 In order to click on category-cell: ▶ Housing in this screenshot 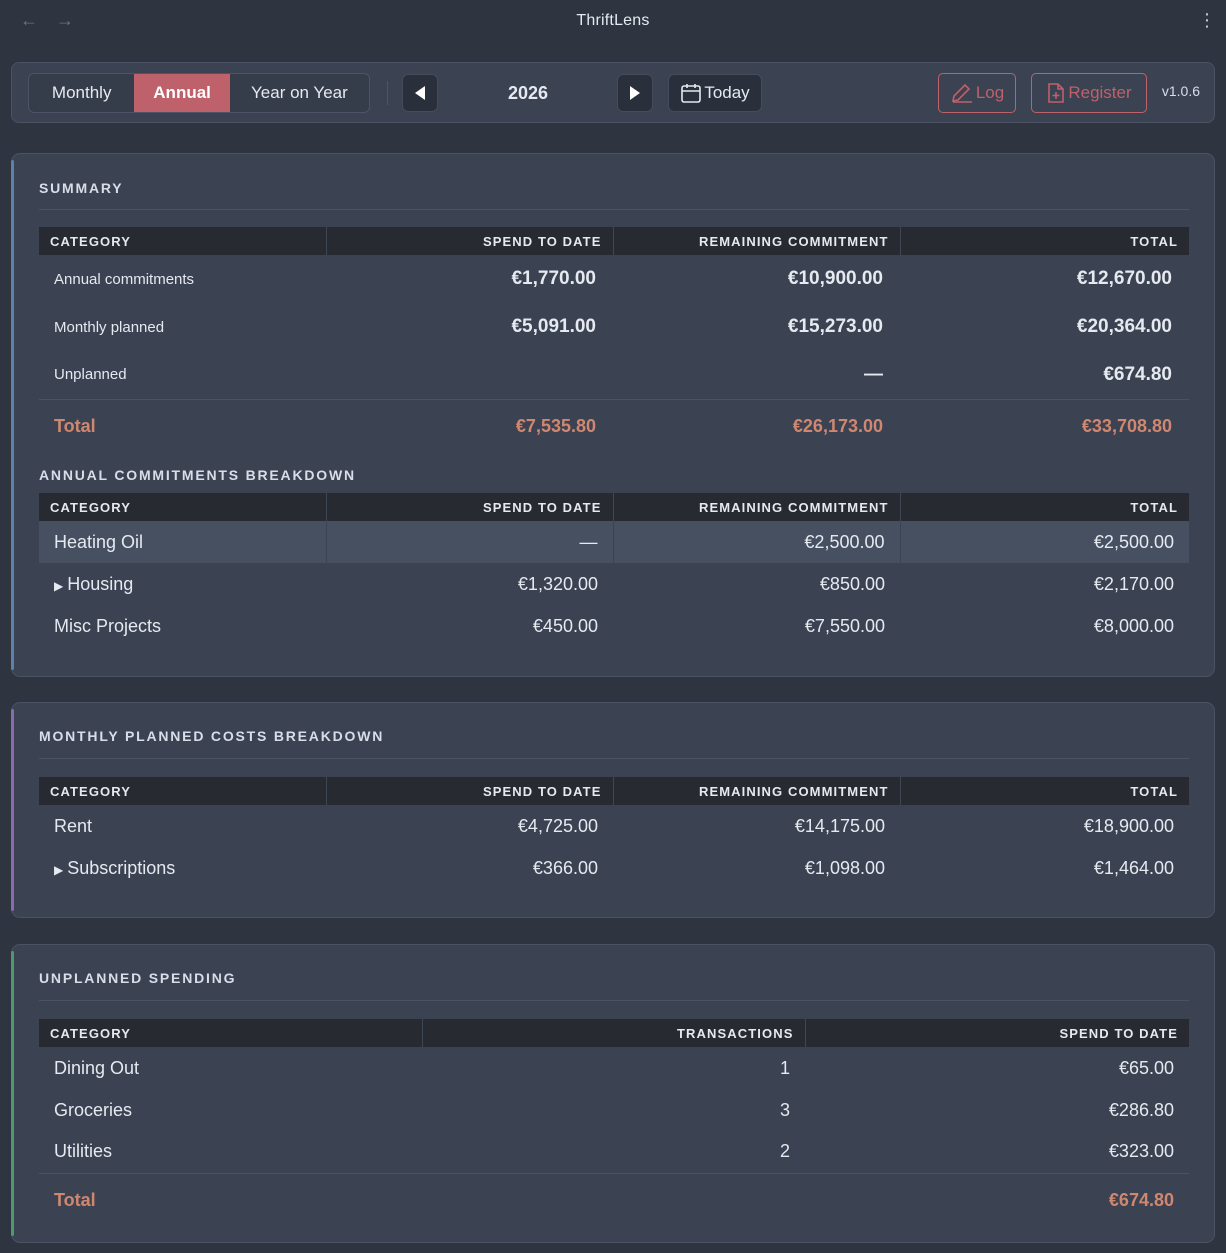, I will do `click(182, 584)`.